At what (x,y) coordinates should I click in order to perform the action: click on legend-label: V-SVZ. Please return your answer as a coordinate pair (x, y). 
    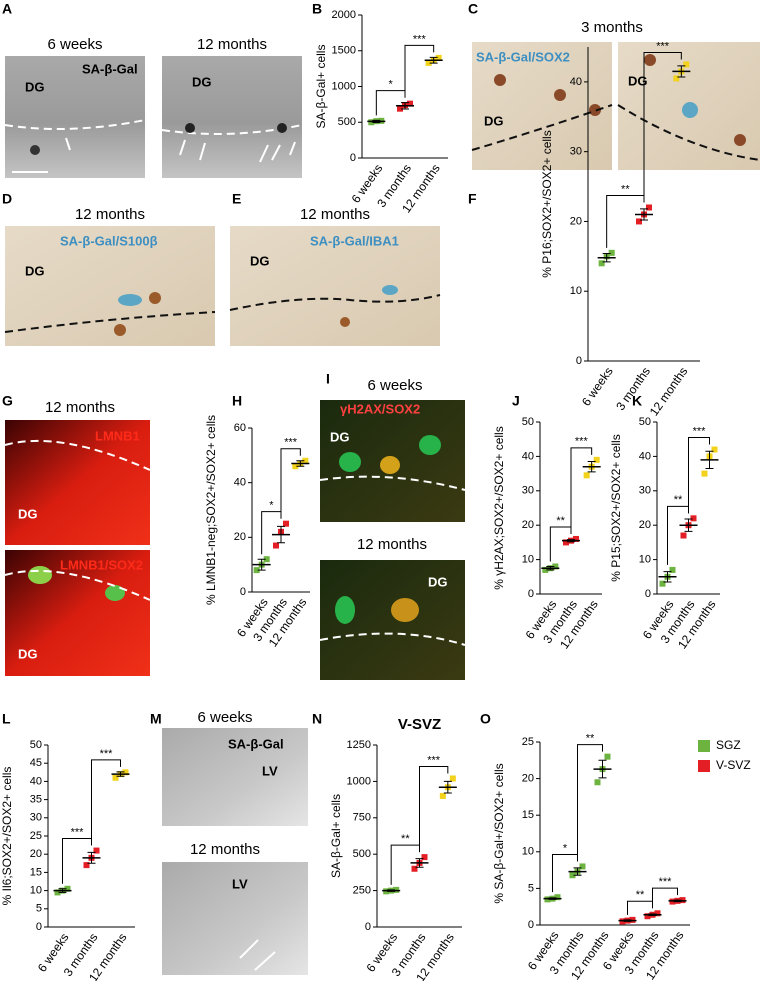
    Looking at the image, I should click on (733, 765).